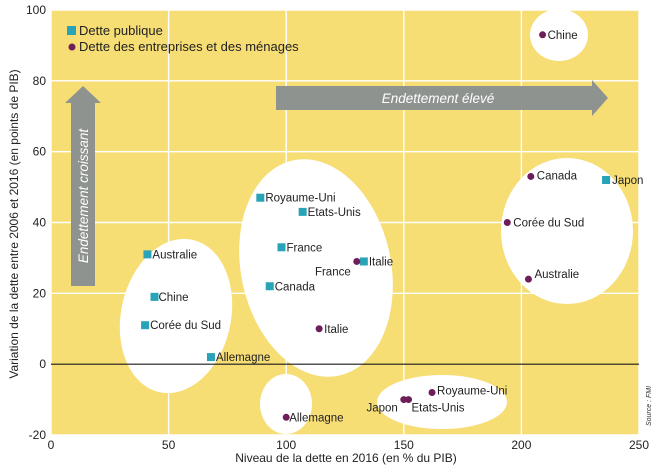 The height and width of the screenshot is (473, 661). What do you see at coordinates (334, 213) in the screenshot?
I see `public-debt-label-etats-unis: Etats-Unis` at bounding box center [334, 213].